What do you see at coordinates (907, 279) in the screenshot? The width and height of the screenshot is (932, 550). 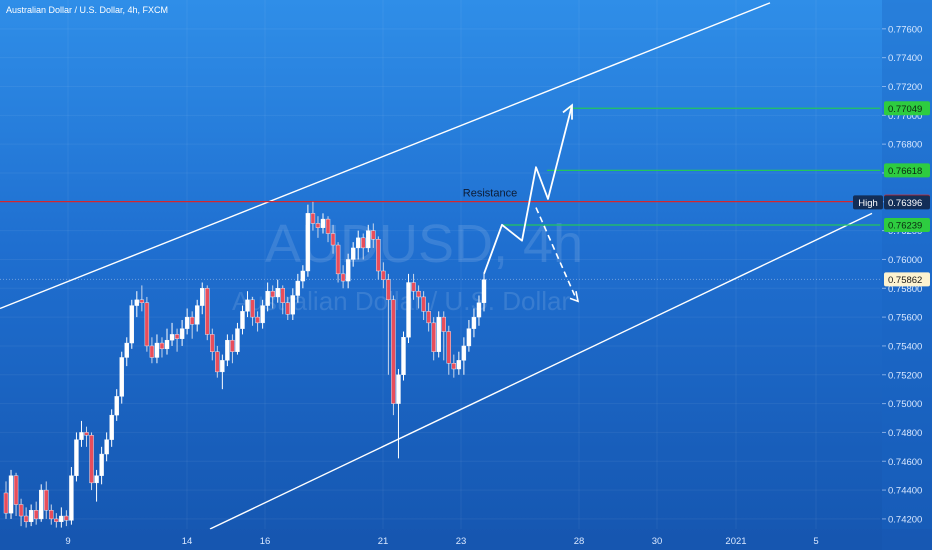 I see `last-price-tag-bg` at bounding box center [907, 279].